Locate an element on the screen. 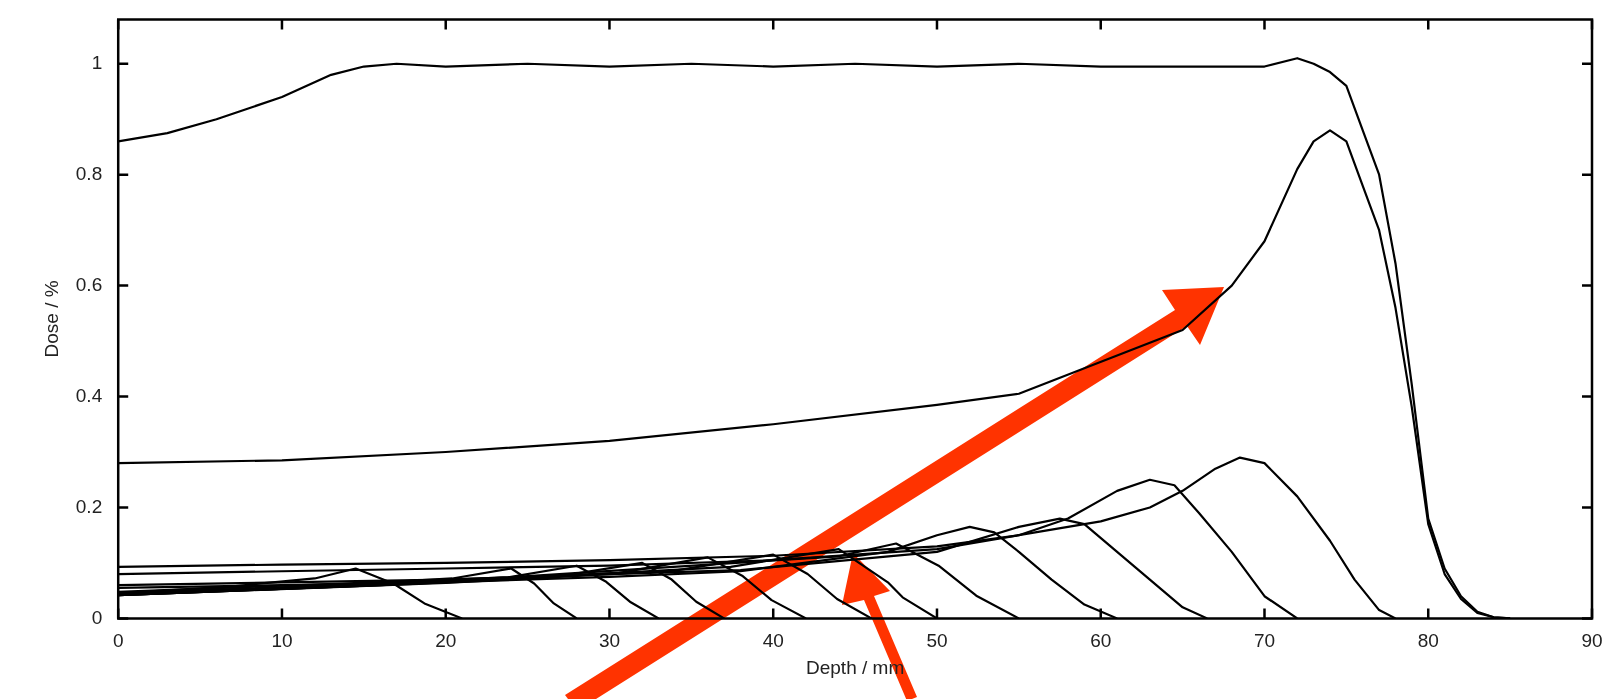  y-tick-label: 0 is located at coordinates (97, 617).